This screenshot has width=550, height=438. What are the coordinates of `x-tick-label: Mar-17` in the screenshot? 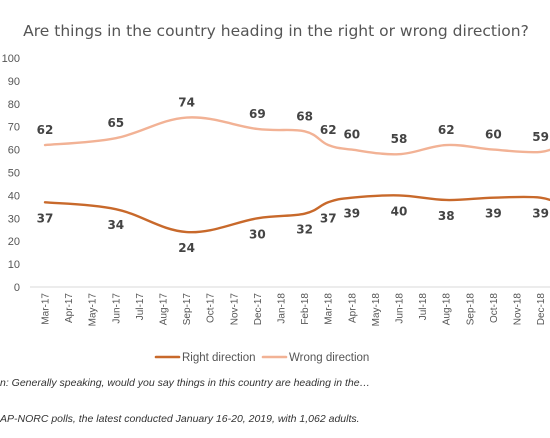 It's located at (46, 309).